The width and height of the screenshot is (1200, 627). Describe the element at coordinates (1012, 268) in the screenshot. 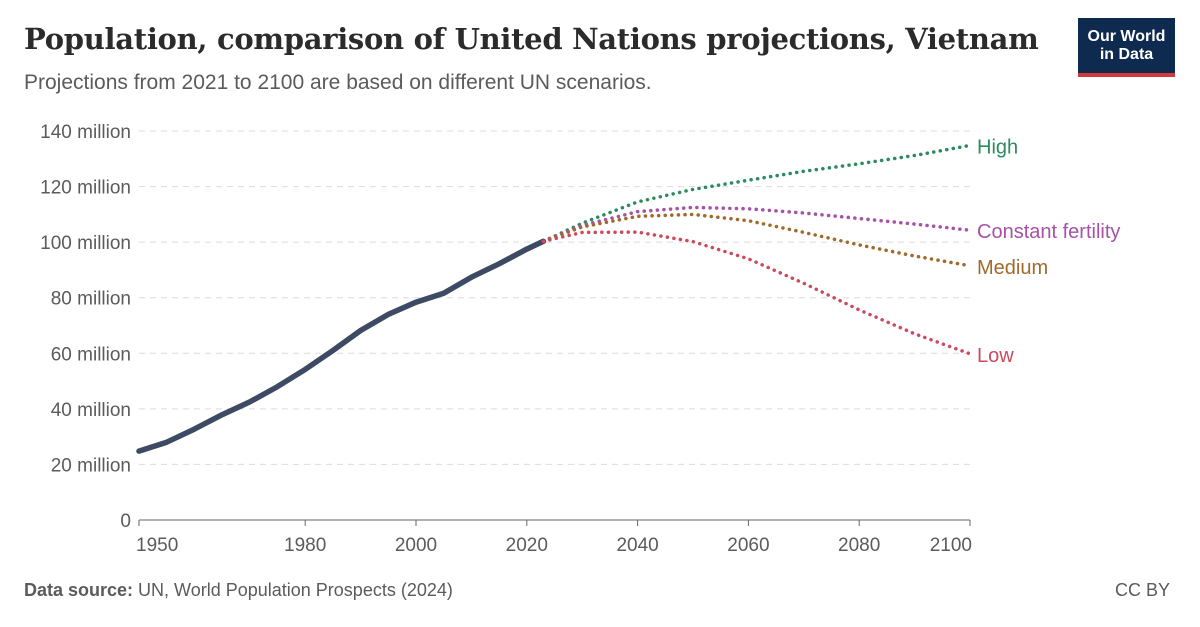

I see `series-label-medium: Medium` at that location.